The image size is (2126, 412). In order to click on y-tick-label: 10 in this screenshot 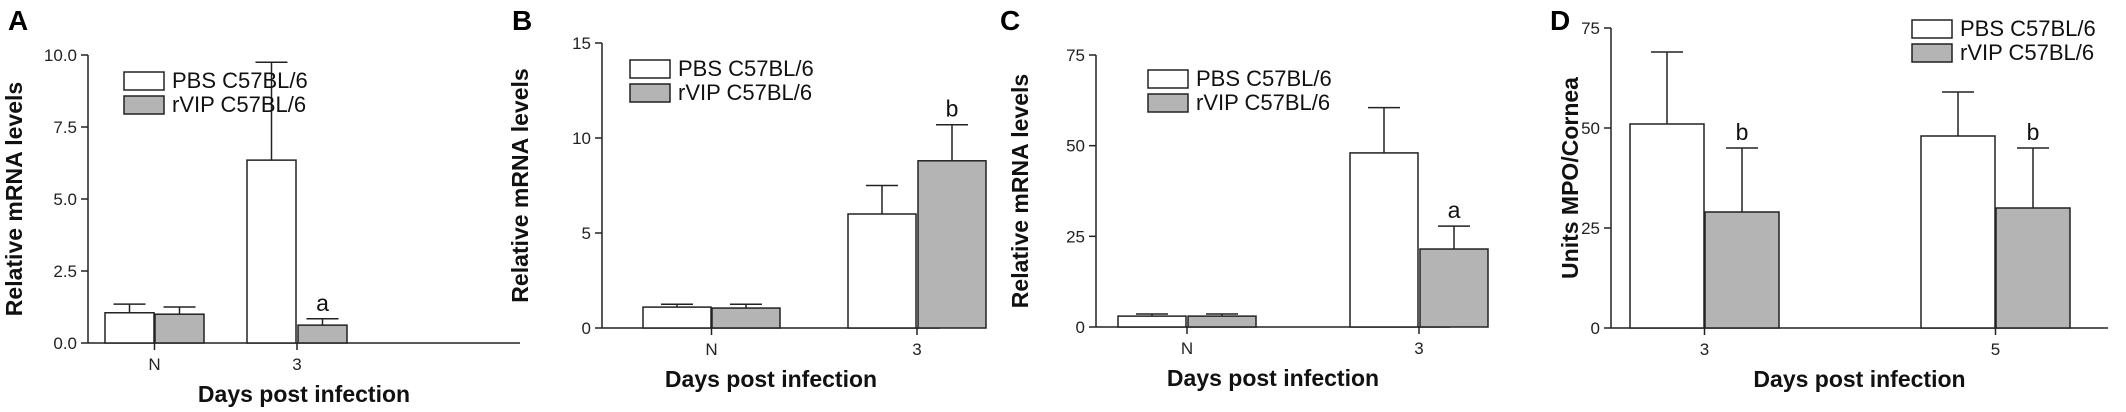, I will do `click(581, 138)`.